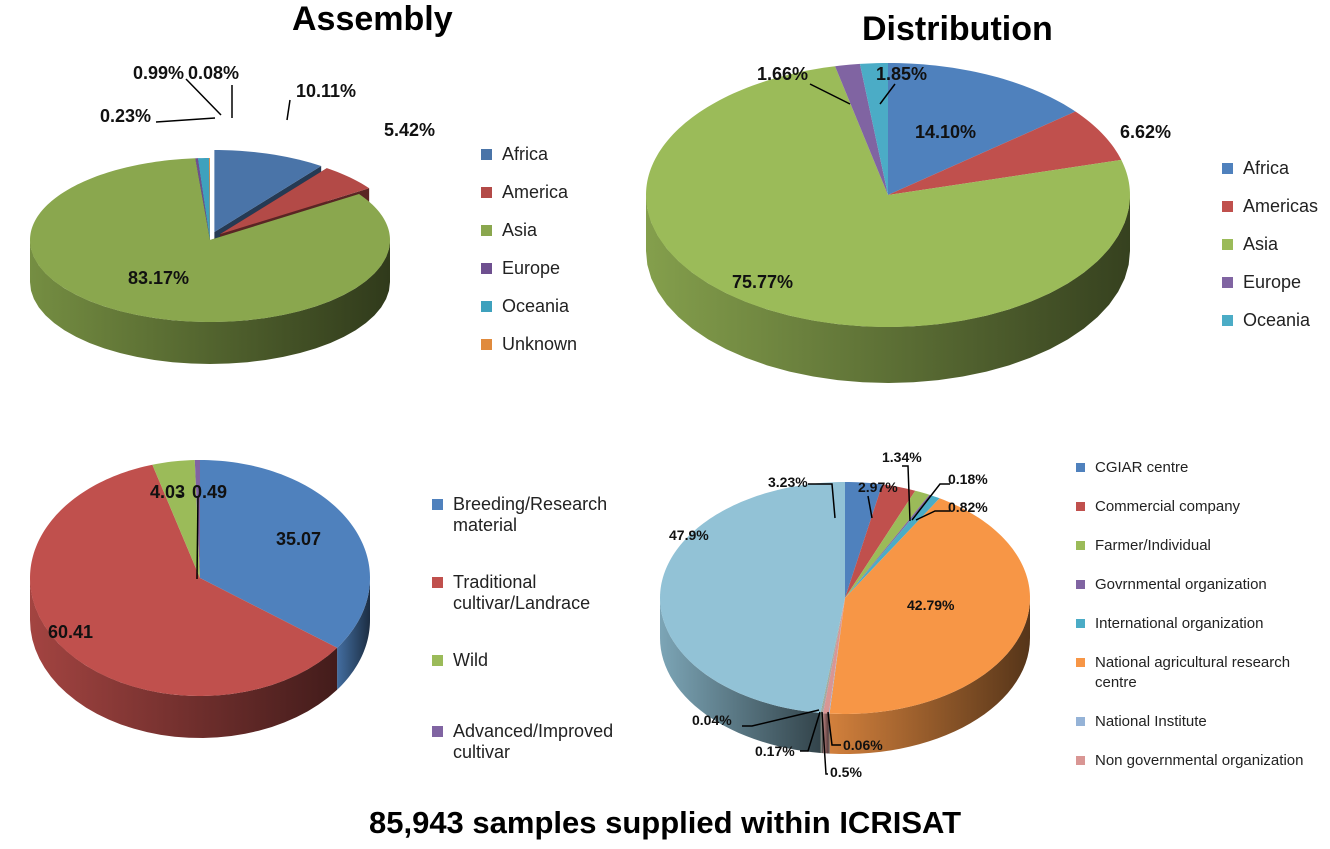  I want to click on legend-item: Farmer/Individual, so click(1201, 546).